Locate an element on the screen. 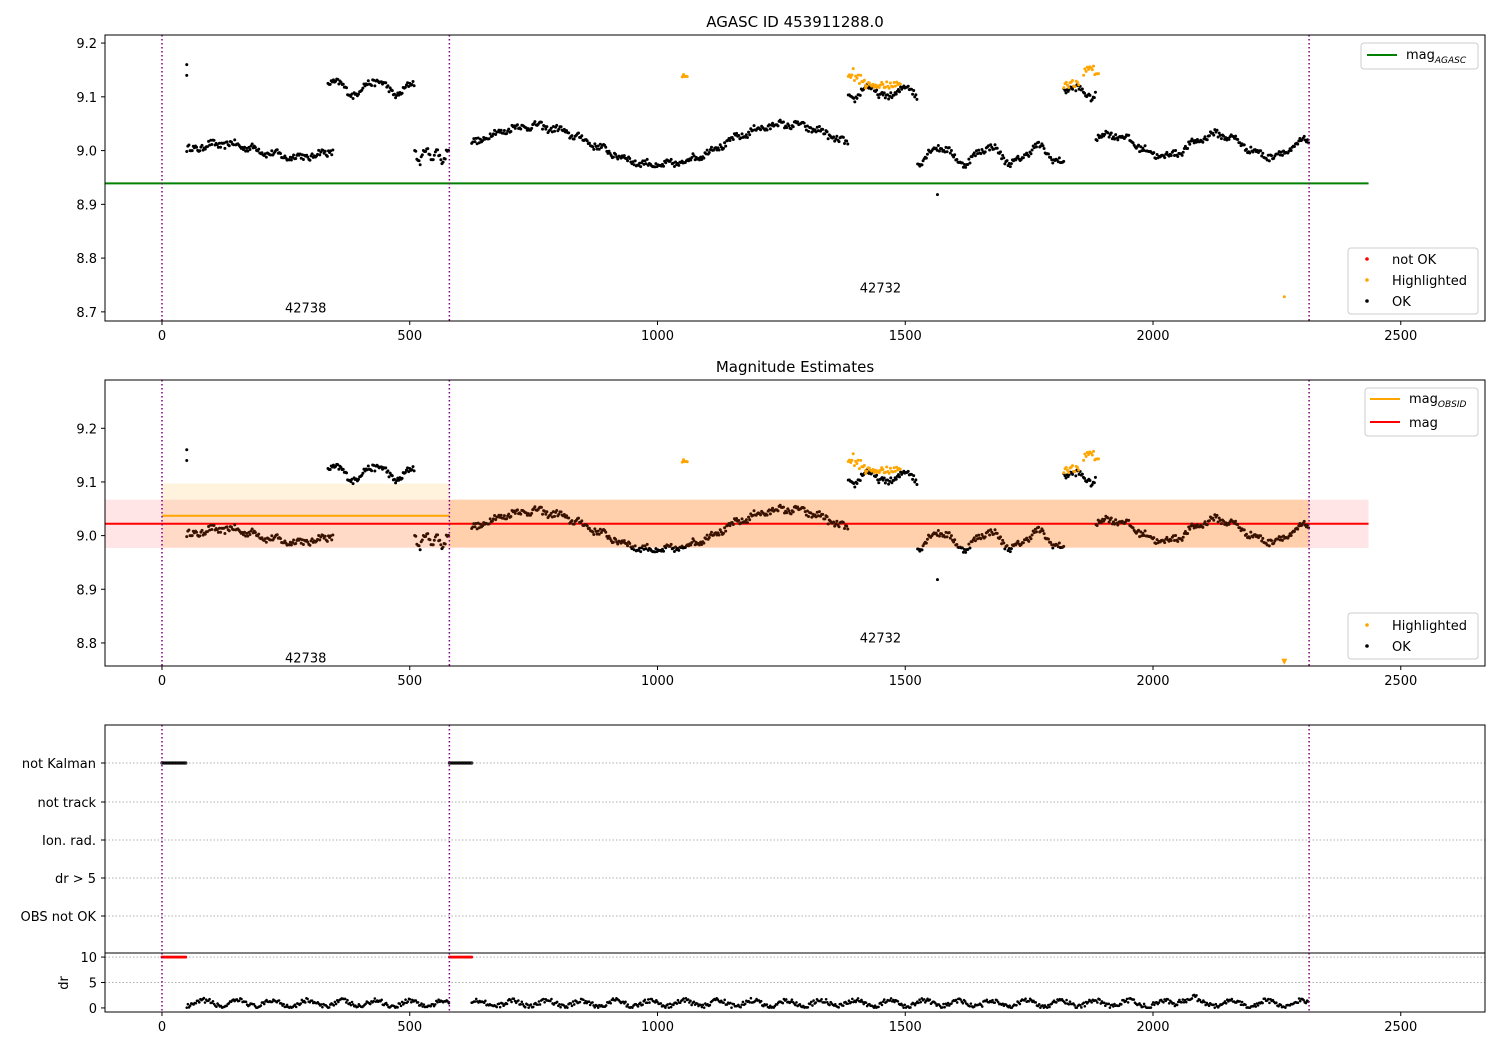 Image resolution: width=1500 pixels, height=1050 pixels. dr-xtick-label: 0 is located at coordinates (162, 1027).